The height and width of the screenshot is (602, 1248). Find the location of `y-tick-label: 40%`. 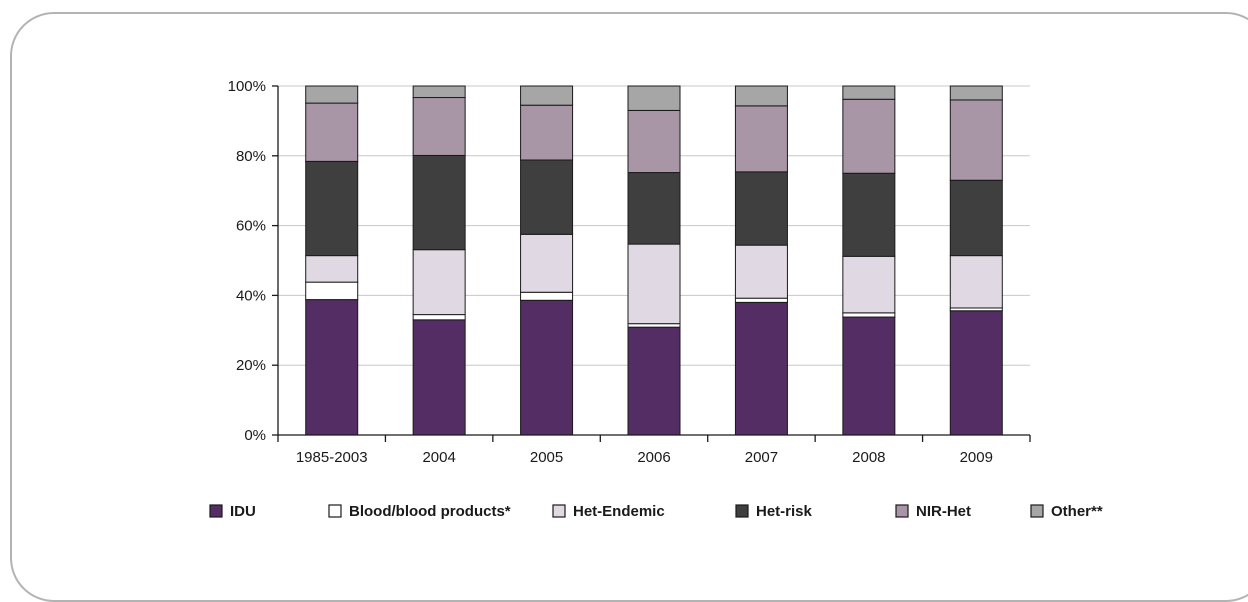

y-tick-label: 40% is located at coordinates (251, 295).